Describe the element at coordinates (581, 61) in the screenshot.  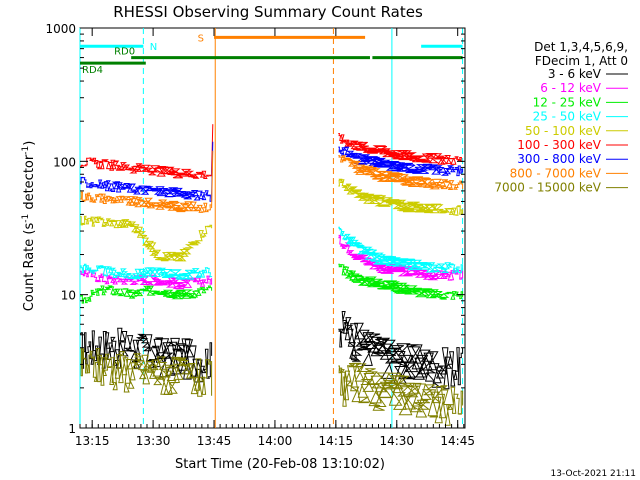
I see `legend-header-2: FDecim 1, Att 0` at that location.